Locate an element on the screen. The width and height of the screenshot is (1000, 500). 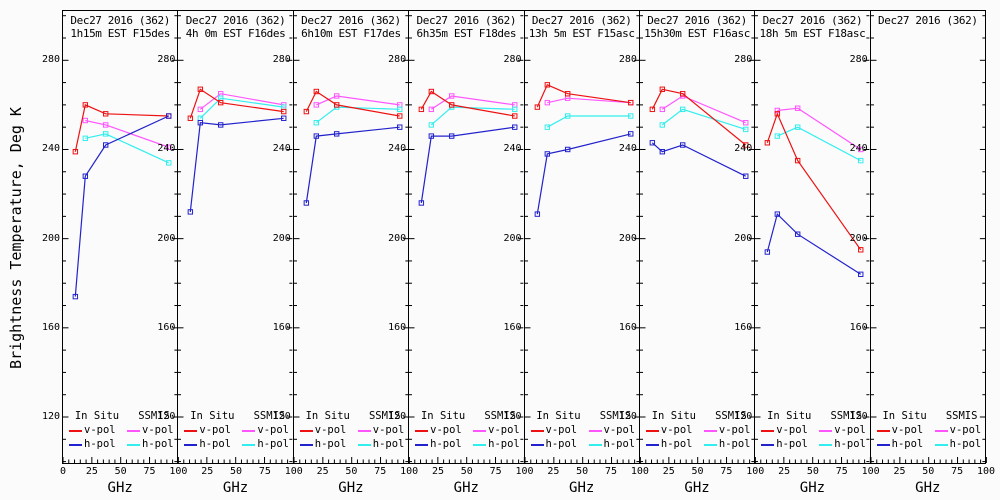
x-tick-label: 25 is located at coordinates (91, 471).